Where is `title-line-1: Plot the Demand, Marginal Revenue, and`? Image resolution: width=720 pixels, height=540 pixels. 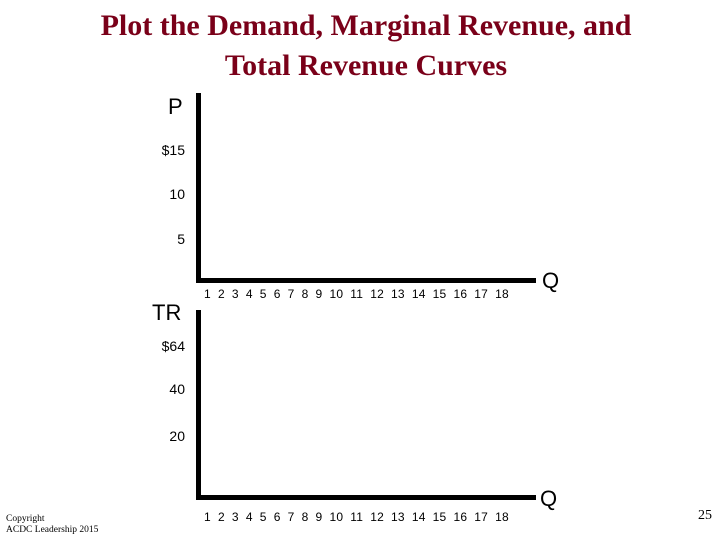
title-line-1: Plot the Demand, Marginal Revenue, and is located at coordinates (366, 25).